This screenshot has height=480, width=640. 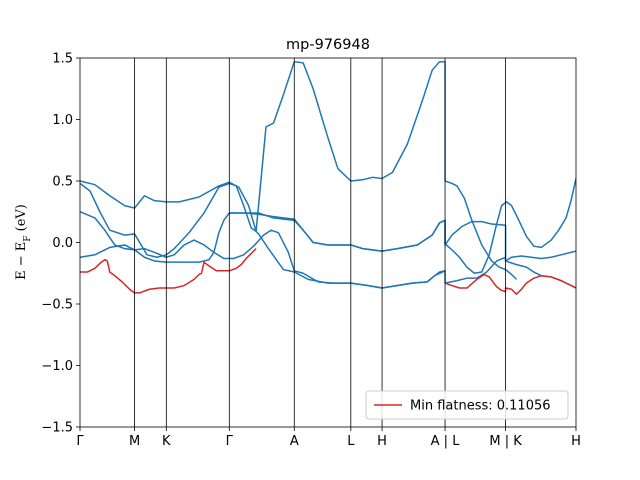 What do you see at coordinates (57, 305) in the screenshot?
I see `y-tick-label-2: −0.5` at bounding box center [57, 305].